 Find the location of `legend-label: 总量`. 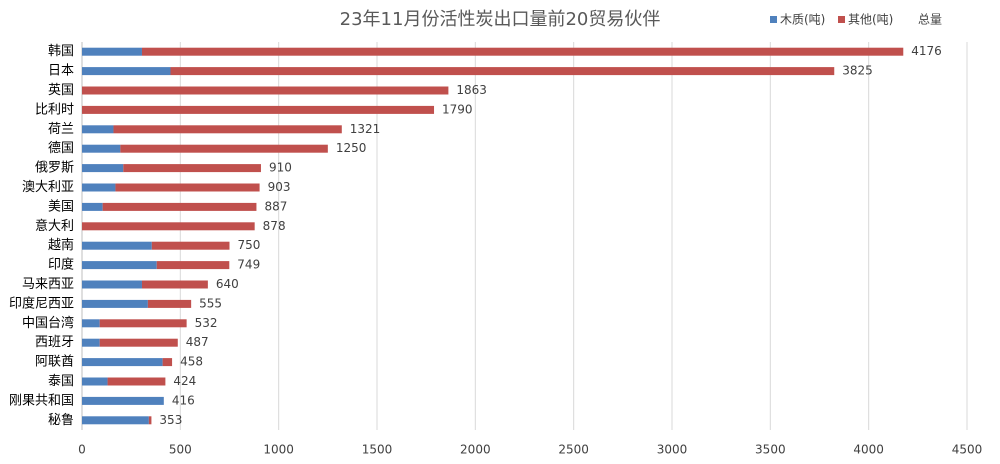

legend-label: 总量 is located at coordinates (930, 20).